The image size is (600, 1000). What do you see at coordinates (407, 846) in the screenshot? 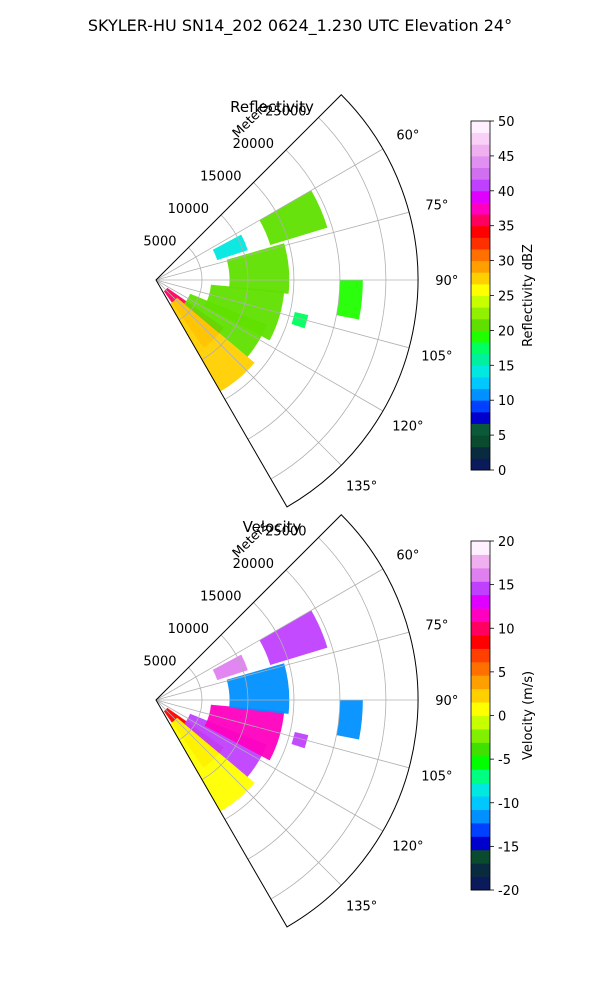
I see `azimuth-tick-label: 120°` at bounding box center [407, 846].